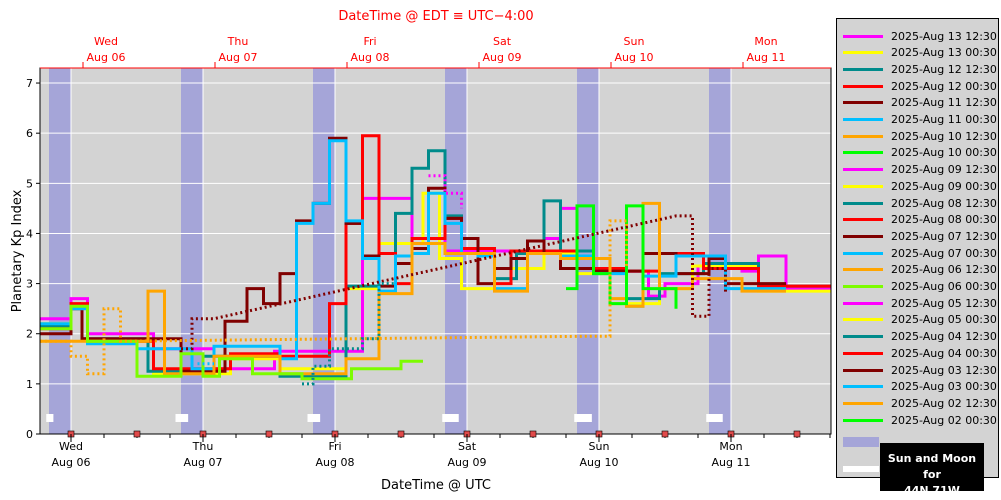 This screenshot has width=1001, height=500. Describe the element at coordinates (370, 57) in the screenshot. I see `top-tick-date: Aug 08` at that location.